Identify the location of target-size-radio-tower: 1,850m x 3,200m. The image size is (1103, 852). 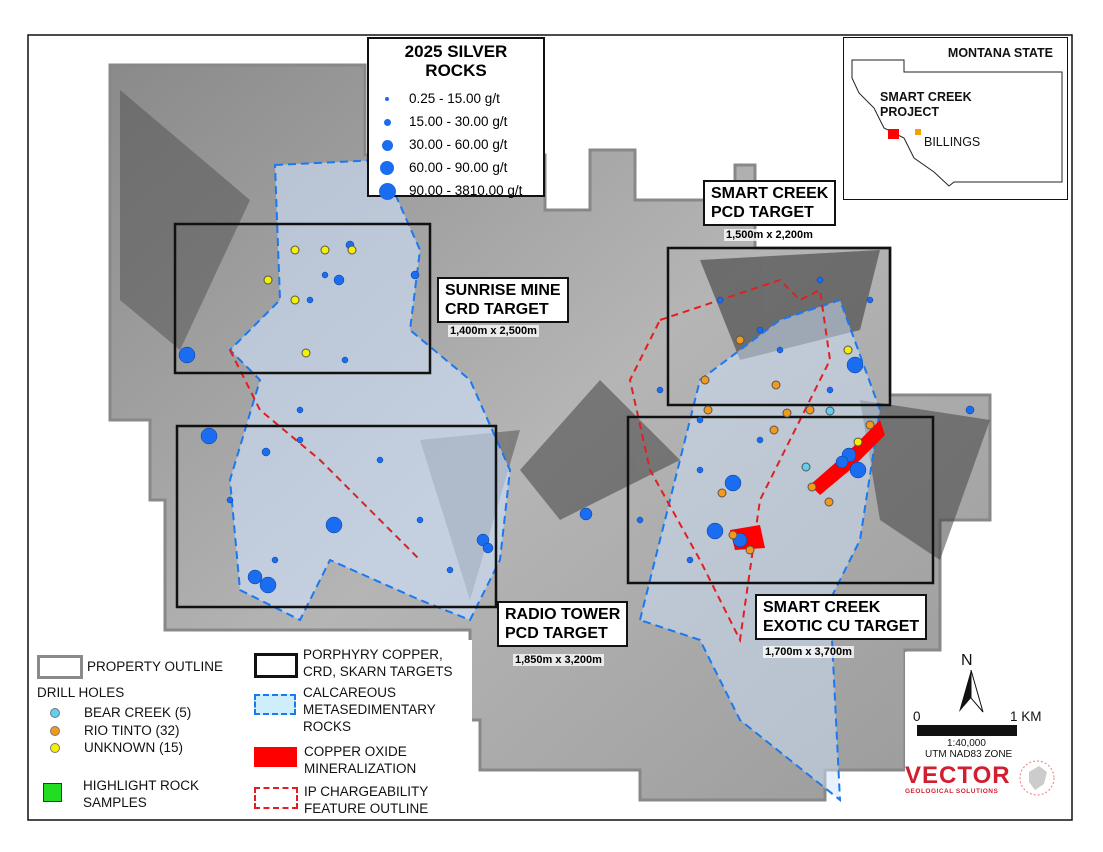
(558, 660).